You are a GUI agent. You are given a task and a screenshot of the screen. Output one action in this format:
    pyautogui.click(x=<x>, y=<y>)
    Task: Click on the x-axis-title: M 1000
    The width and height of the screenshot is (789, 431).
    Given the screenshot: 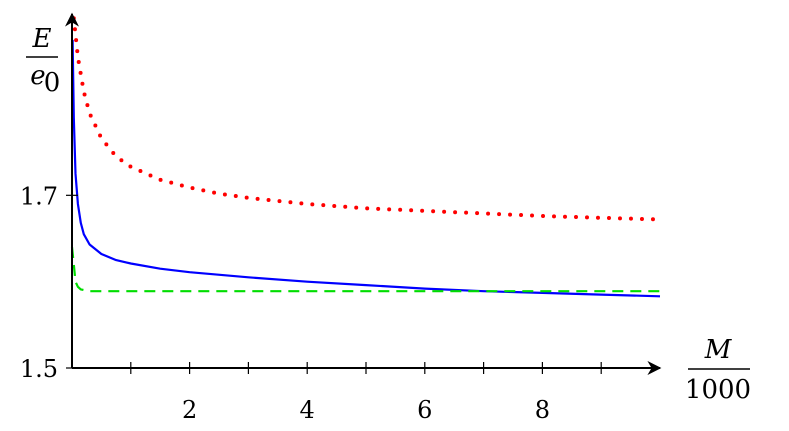 What is the action you would take?
    pyautogui.click(x=718, y=370)
    